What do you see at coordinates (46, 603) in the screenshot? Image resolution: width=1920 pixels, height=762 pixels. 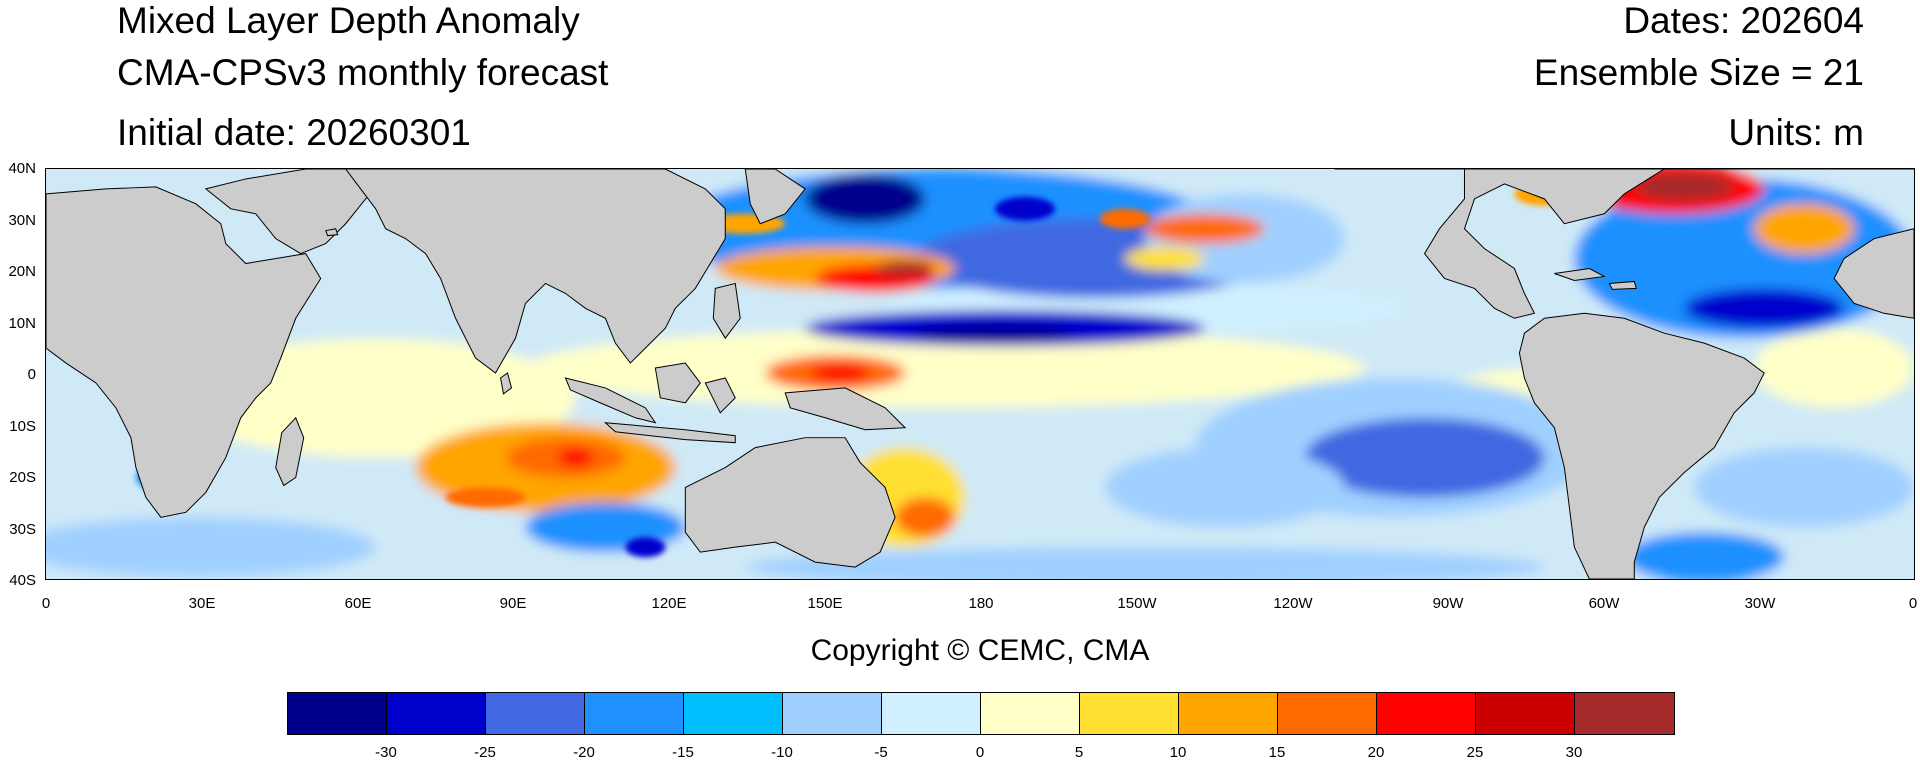 I see `lon-label-0-left: 0` at bounding box center [46, 603].